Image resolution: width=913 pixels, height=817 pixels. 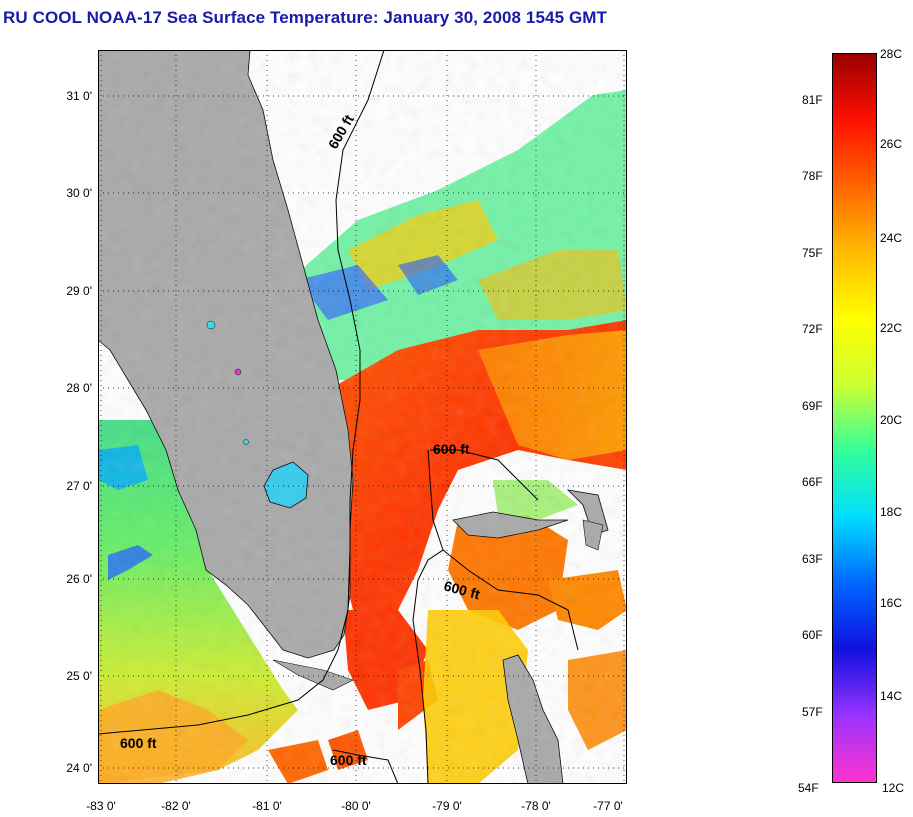 What do you see at coordinates (891, 328) in the screenshot?
I see `colorbar-c-22: 22C` at bounding box center [891, 328].